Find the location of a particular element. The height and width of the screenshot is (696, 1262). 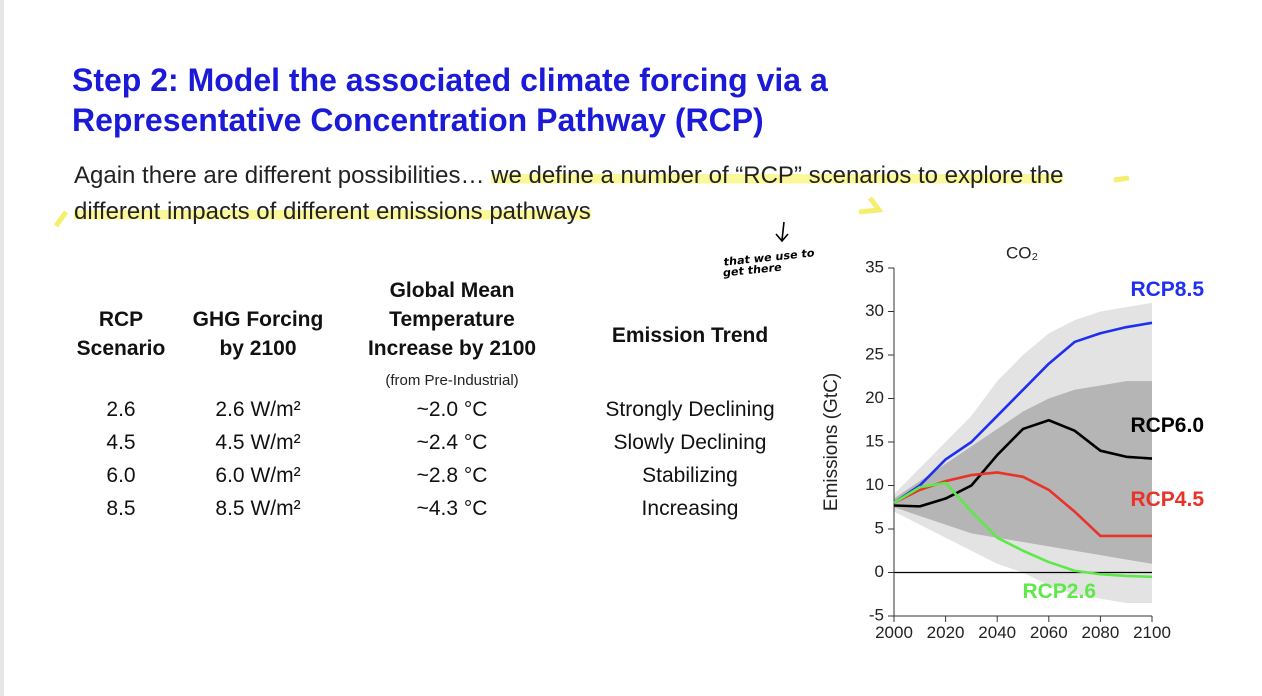

table-note: (from Pre-Industrial) is located at coordinates (452, 380).